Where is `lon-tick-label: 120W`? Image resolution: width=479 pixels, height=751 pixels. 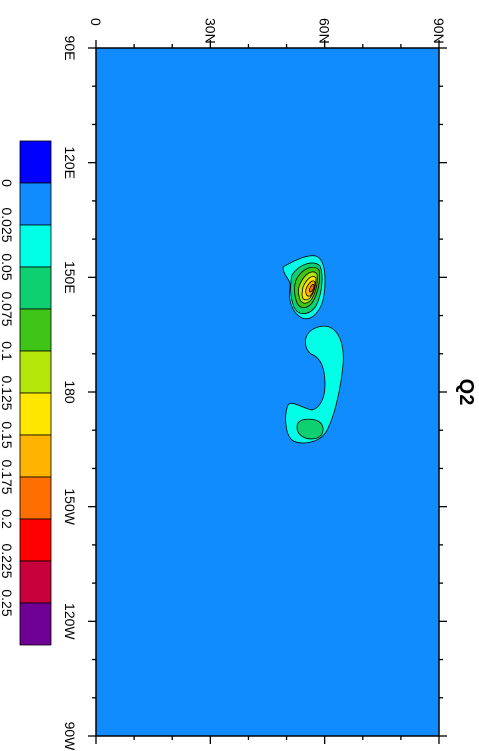 lon-tick-label: 120W is located at coordinates (70, 621).